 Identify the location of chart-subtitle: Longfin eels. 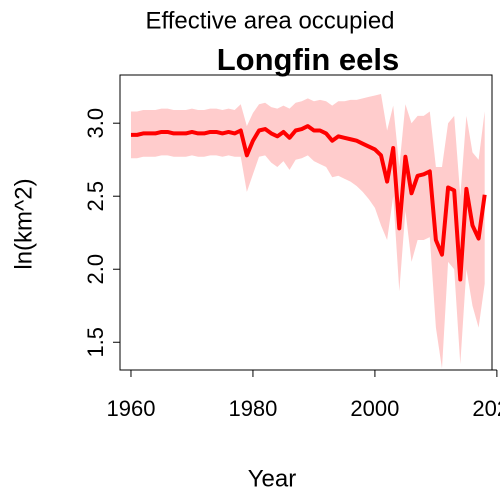
(308, 59).